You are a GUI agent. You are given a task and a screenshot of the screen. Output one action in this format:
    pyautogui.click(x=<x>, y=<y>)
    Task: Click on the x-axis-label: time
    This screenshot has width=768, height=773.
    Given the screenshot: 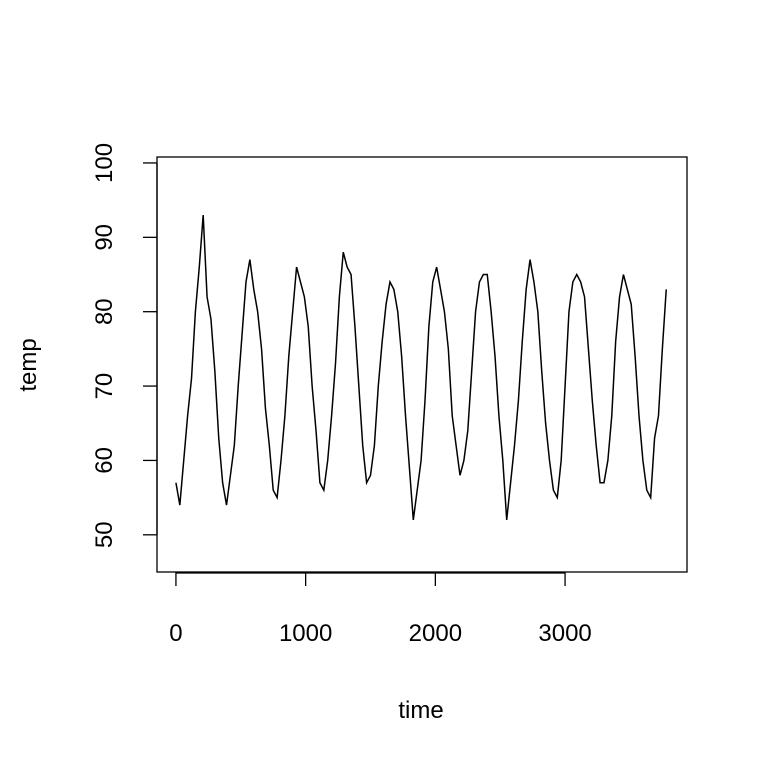 What is the action you would take?
    pyautogui.click(x=420, y=710)
    